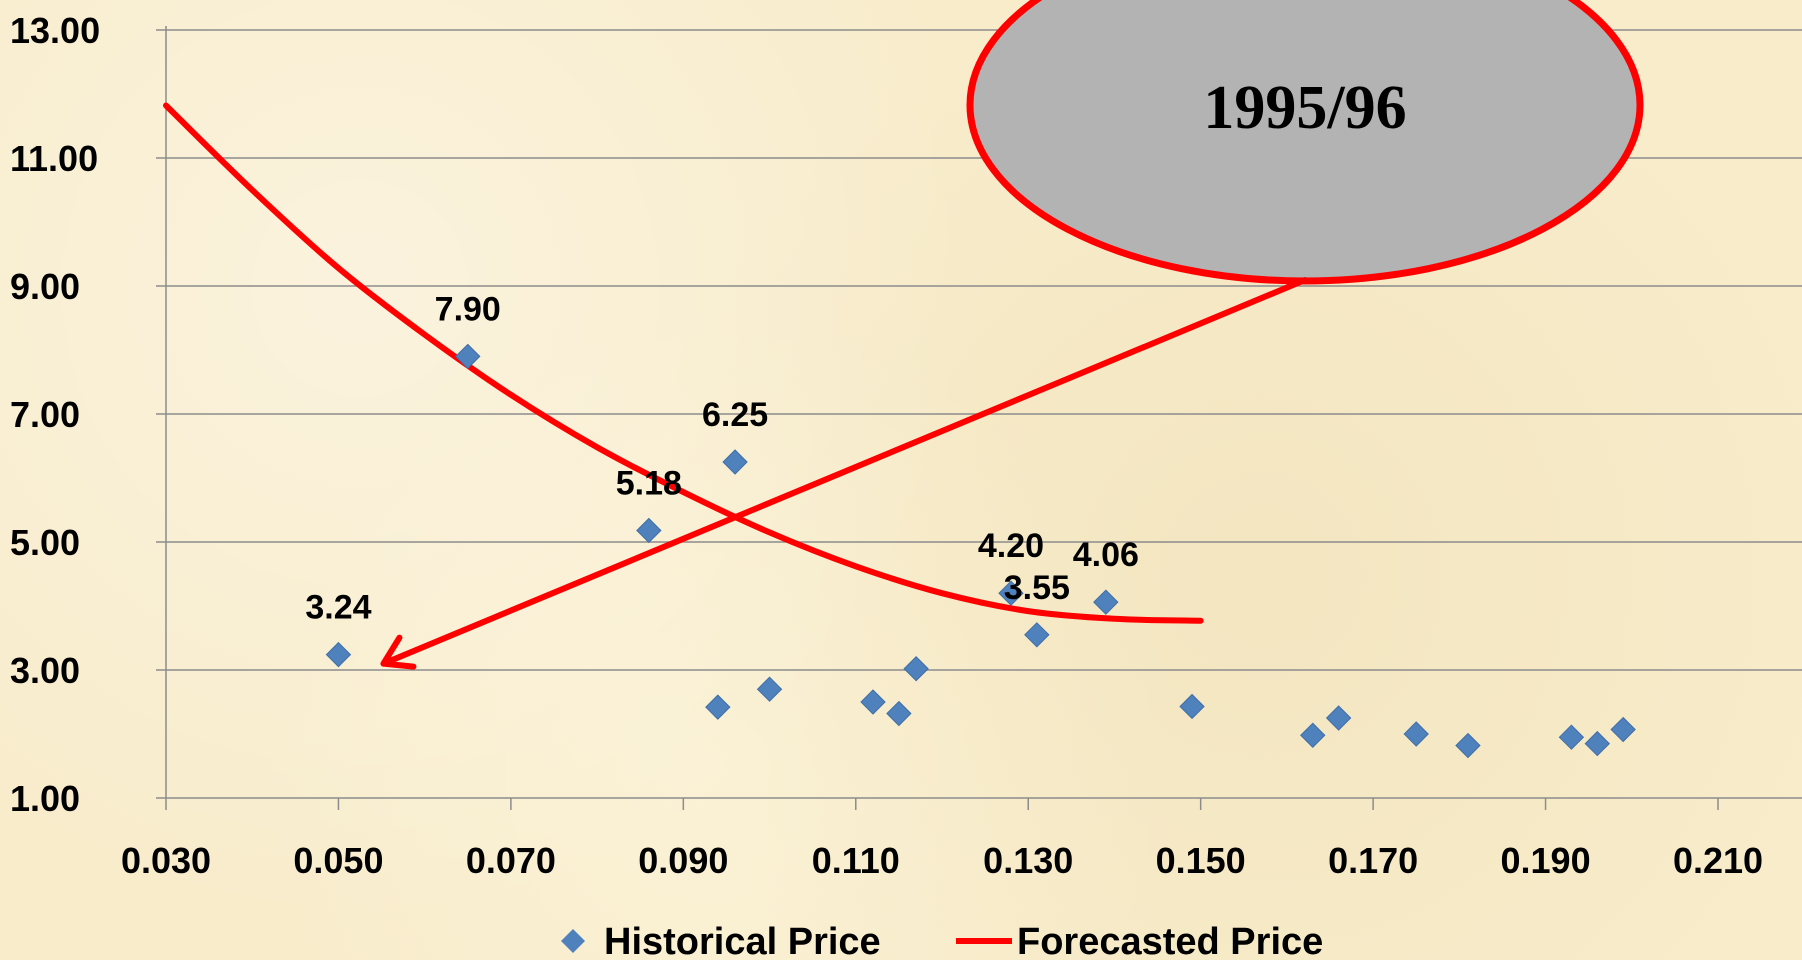  Describe the element at coordinates (1028, 860) in the screenshot. I see `x-tick-label: 0.130` at that location.